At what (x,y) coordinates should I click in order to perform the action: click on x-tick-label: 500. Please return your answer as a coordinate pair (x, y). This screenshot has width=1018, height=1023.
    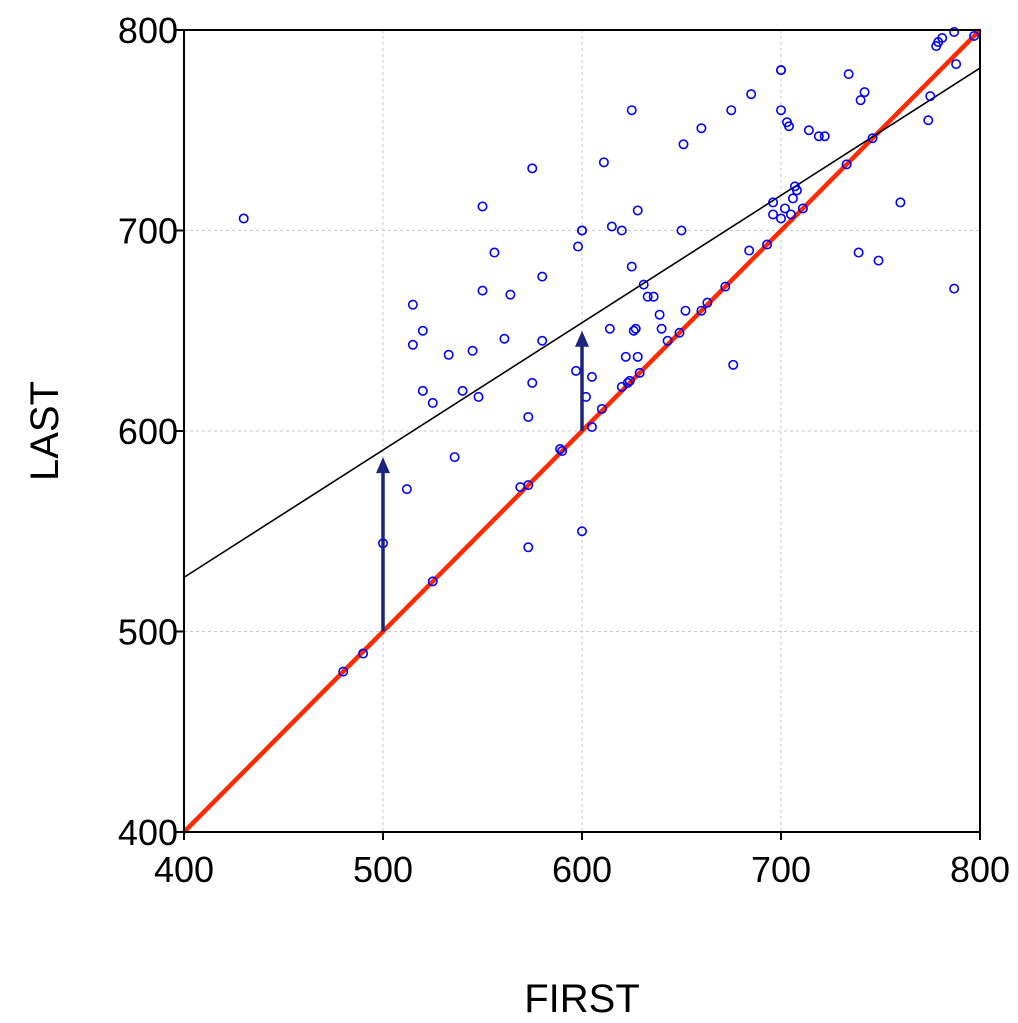
    Looking at the image, I should click on (383, 869).